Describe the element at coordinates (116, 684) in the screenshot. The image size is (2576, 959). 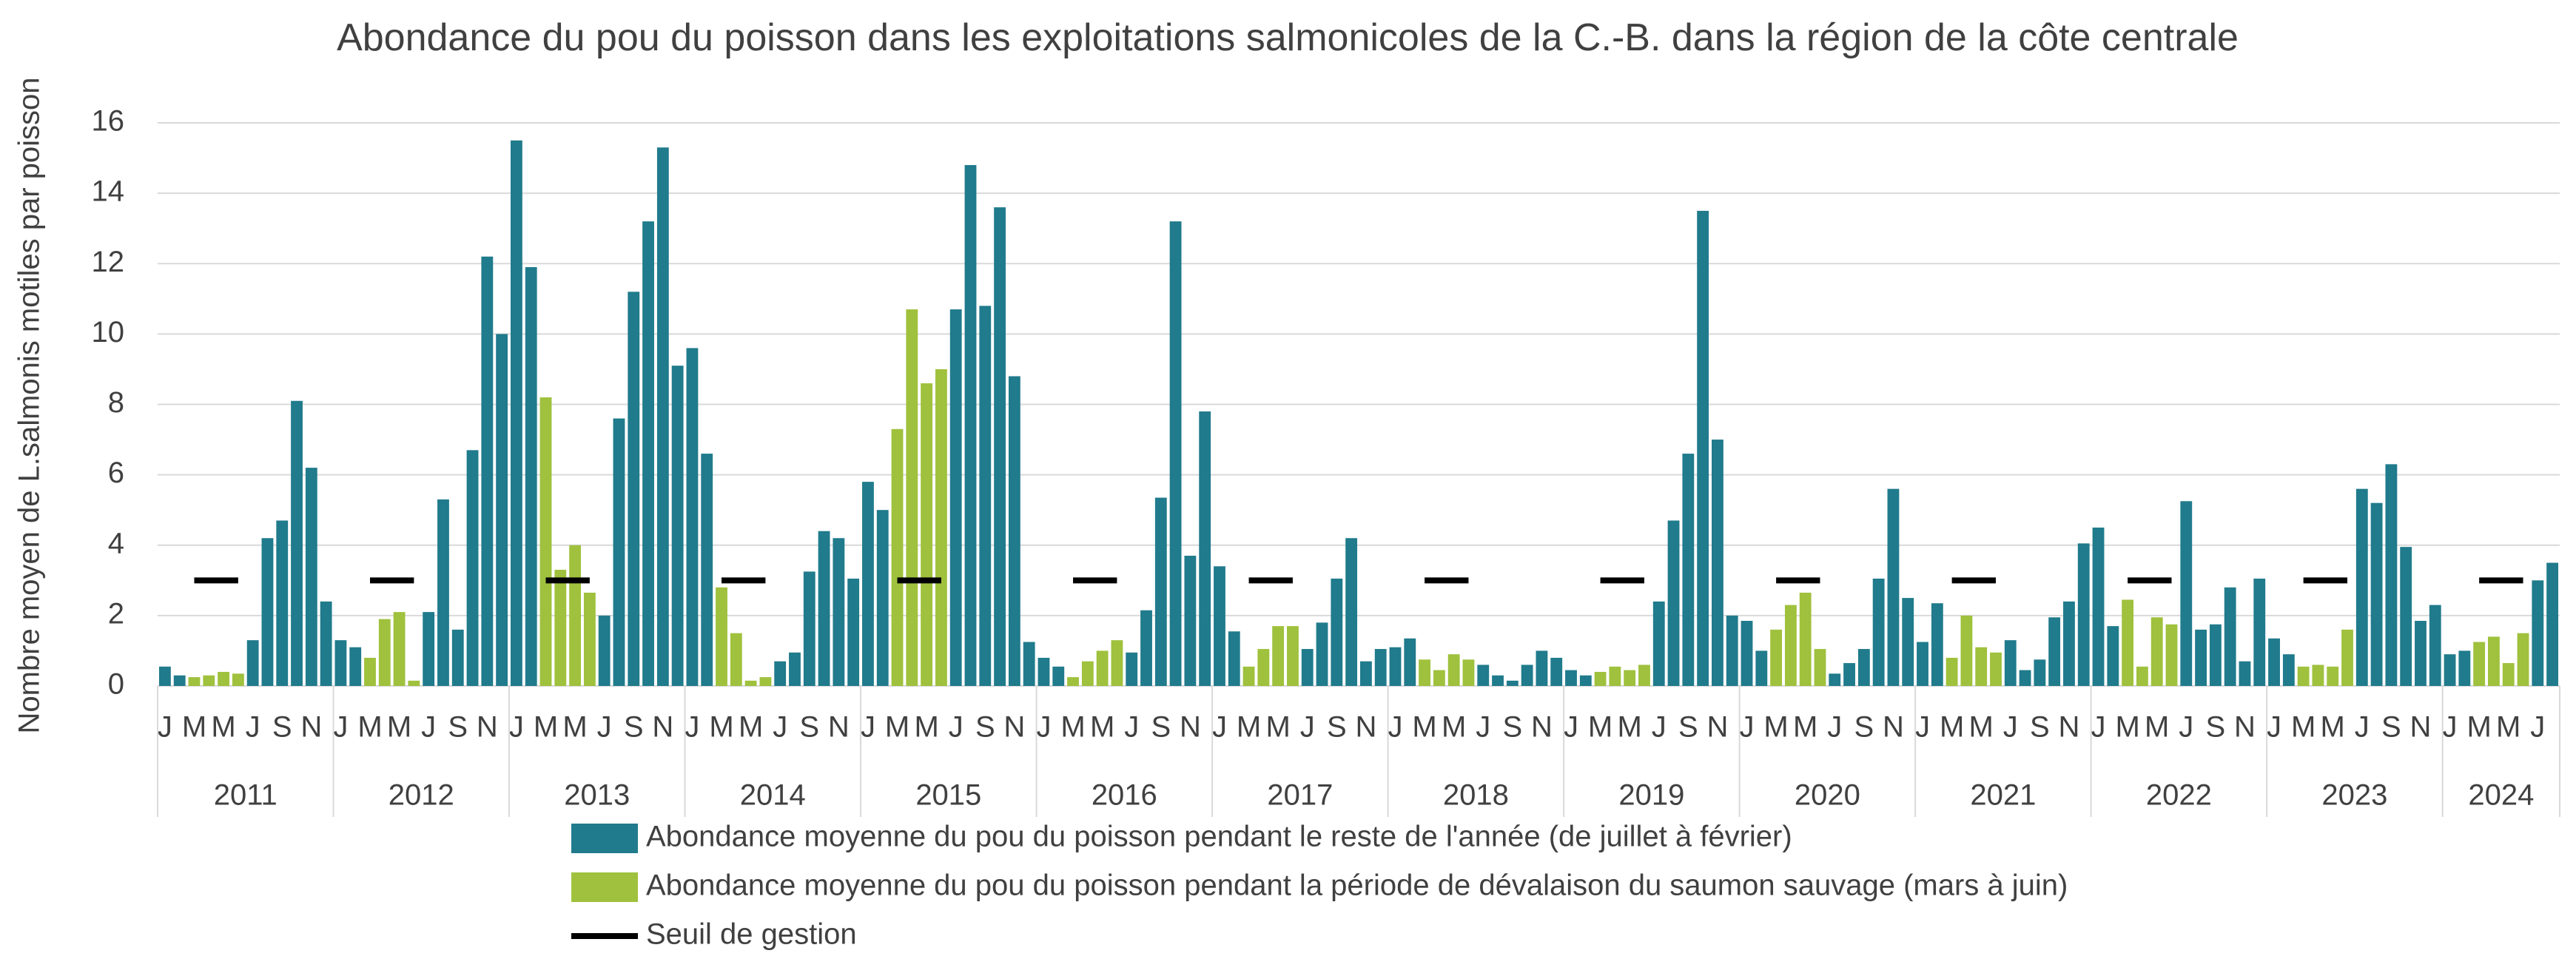
I see `y-tick-label: 0` at that location.